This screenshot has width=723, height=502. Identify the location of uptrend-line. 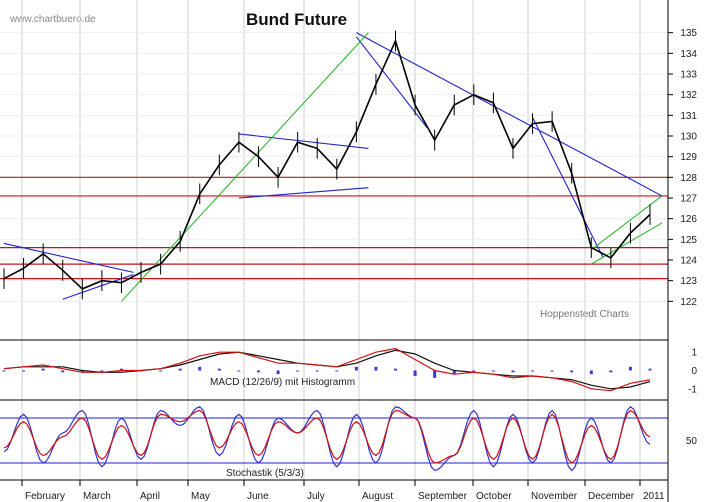
(626, 243).